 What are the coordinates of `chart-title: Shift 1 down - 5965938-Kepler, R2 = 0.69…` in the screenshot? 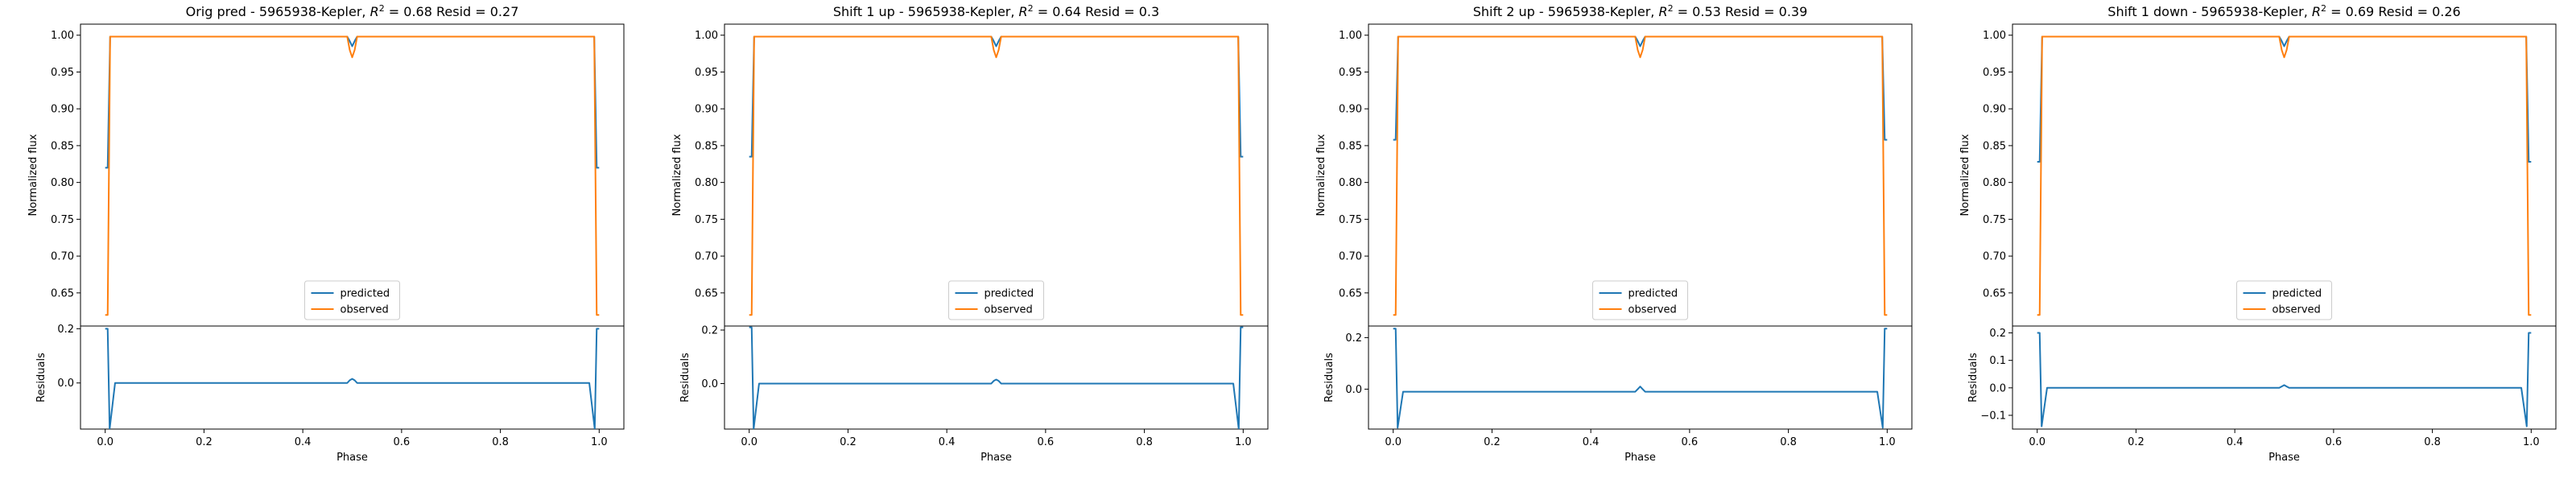 It's located at (2283, 11).